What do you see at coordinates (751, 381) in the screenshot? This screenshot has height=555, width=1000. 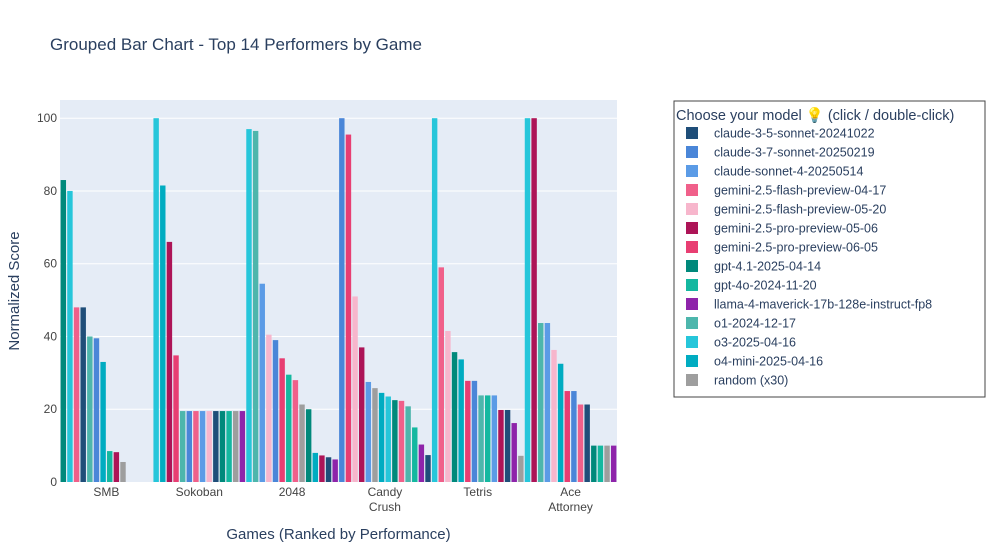 I see `legend-label: random (x30)` at bounding box center [751, 381].